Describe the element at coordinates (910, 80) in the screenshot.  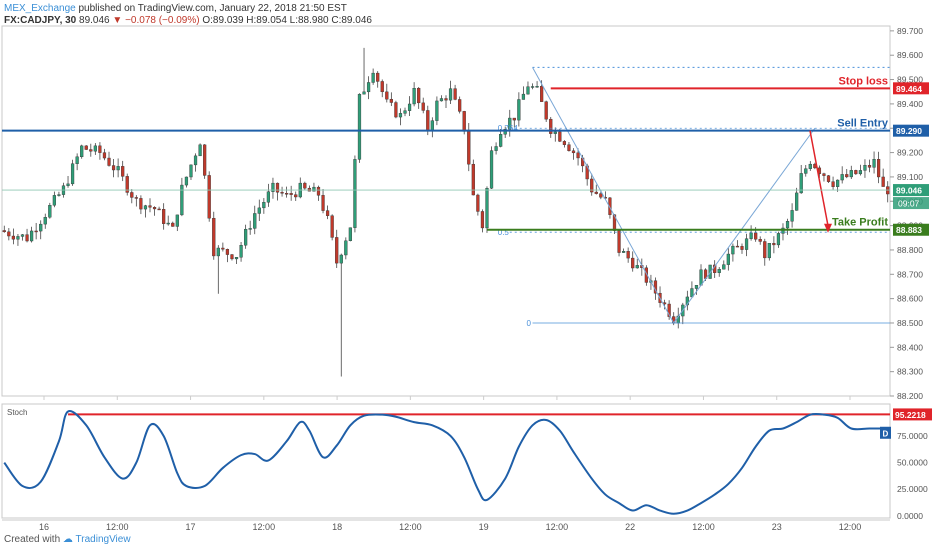
I see `price-tick-label: 89.500` at that location.